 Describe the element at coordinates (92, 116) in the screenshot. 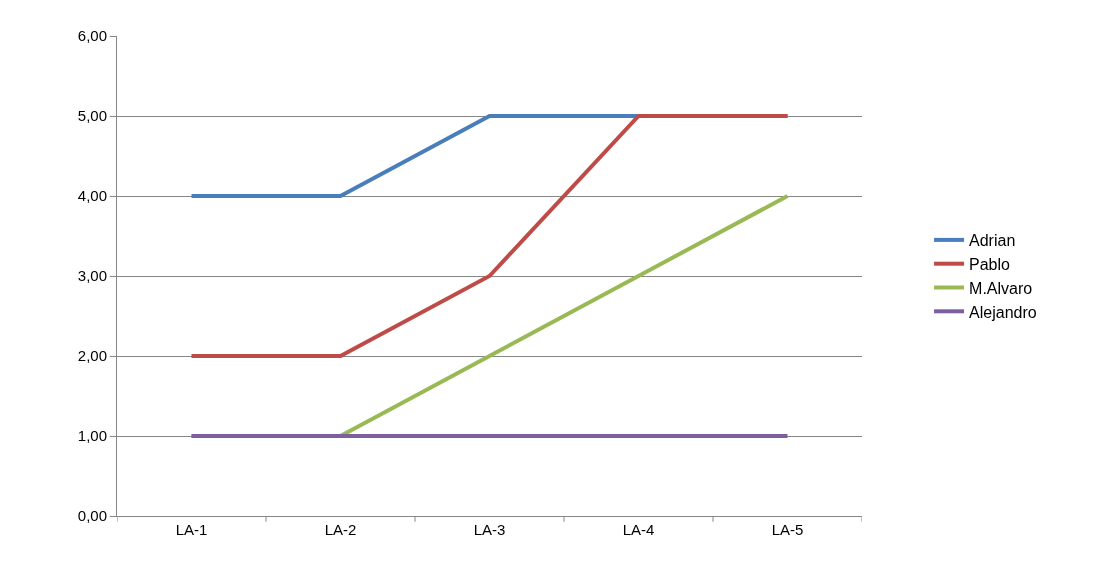

I see `y-tick-label: 5,00` at that location.